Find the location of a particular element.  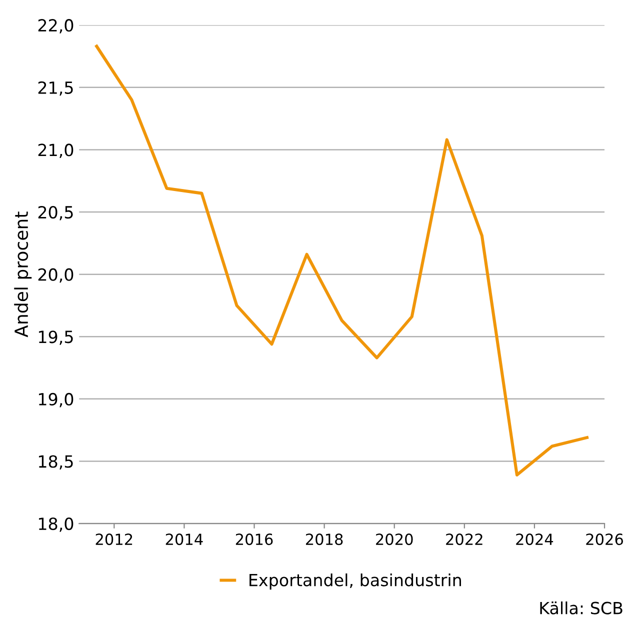

y-tick-label: 20,0 is located at coordinates (56, 275).